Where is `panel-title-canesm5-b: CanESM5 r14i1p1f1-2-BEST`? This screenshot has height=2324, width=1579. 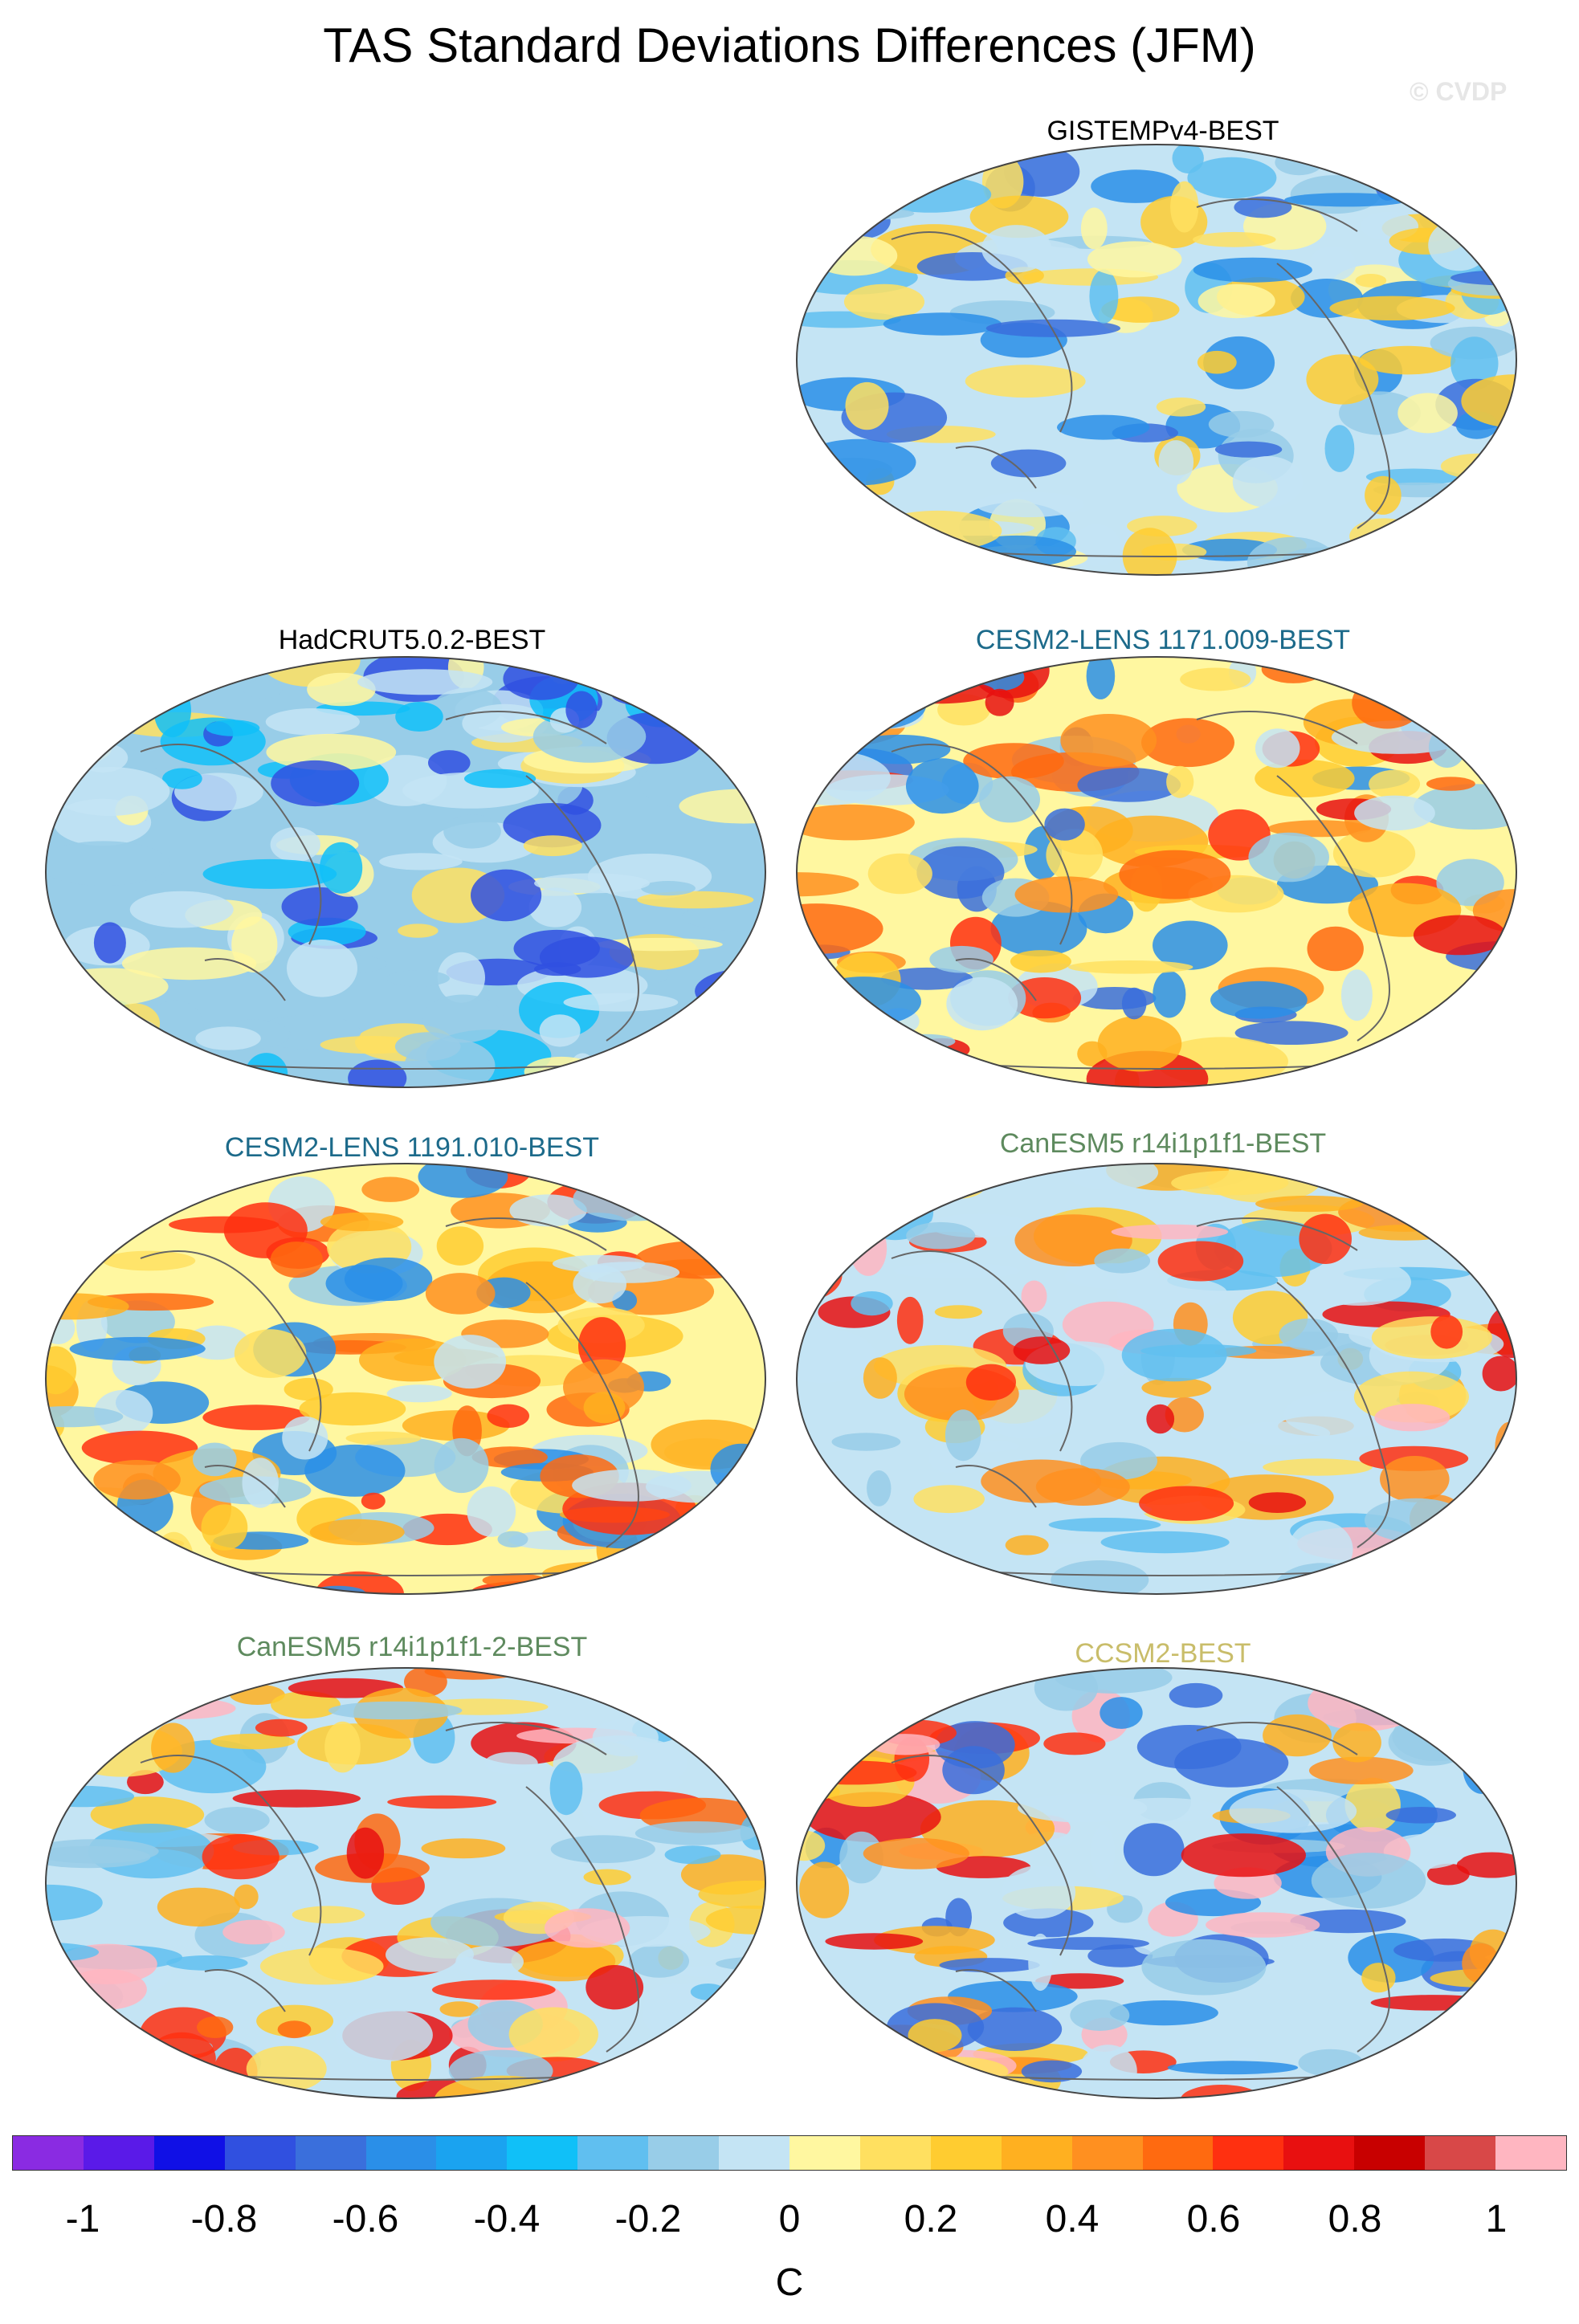
panel-title-canesm5-b: CanESM5 r14i1p1f1-2-BEST is located at coordinates (412, 1647).